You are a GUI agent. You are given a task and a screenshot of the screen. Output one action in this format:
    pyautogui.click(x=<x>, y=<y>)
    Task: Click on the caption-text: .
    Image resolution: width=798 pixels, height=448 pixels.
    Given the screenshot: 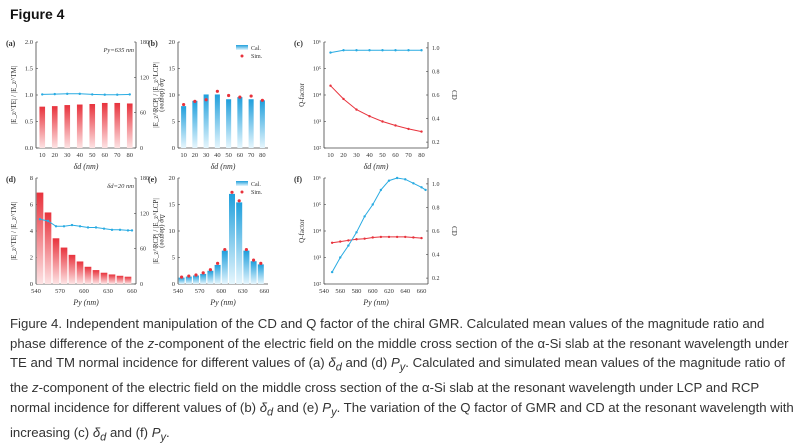 What is the action you would take?
    pyautogui.click(x=168, y=433)
    